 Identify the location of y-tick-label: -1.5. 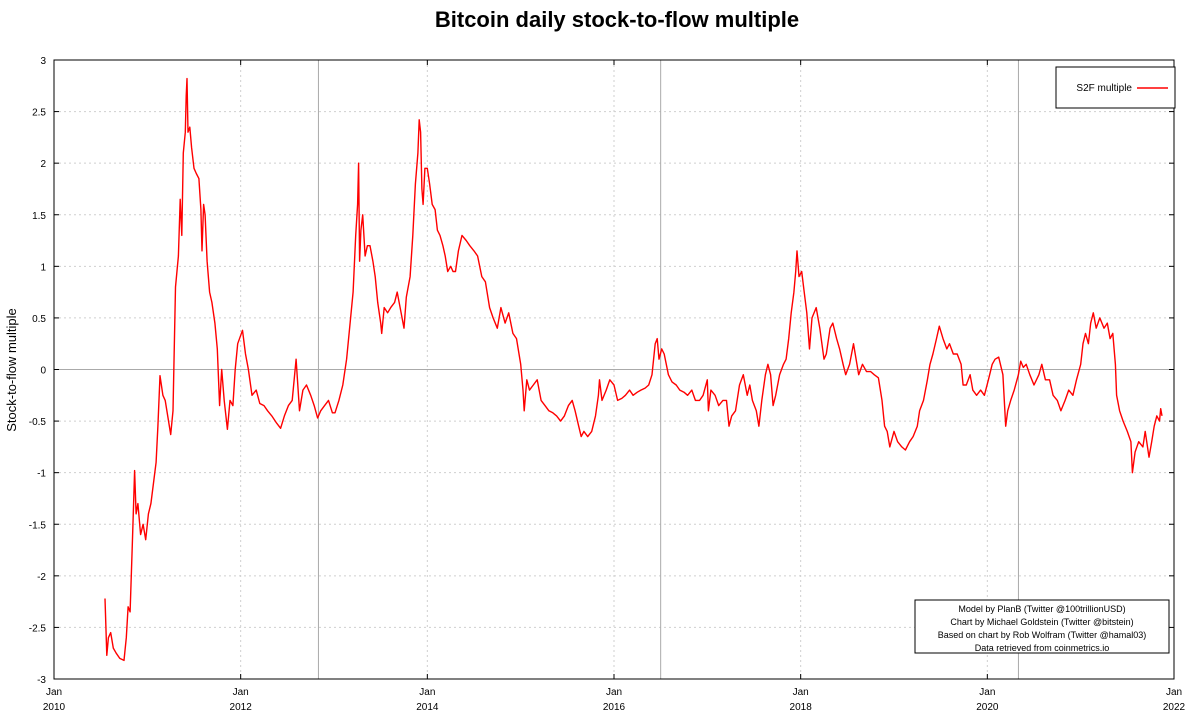
(38, 525).